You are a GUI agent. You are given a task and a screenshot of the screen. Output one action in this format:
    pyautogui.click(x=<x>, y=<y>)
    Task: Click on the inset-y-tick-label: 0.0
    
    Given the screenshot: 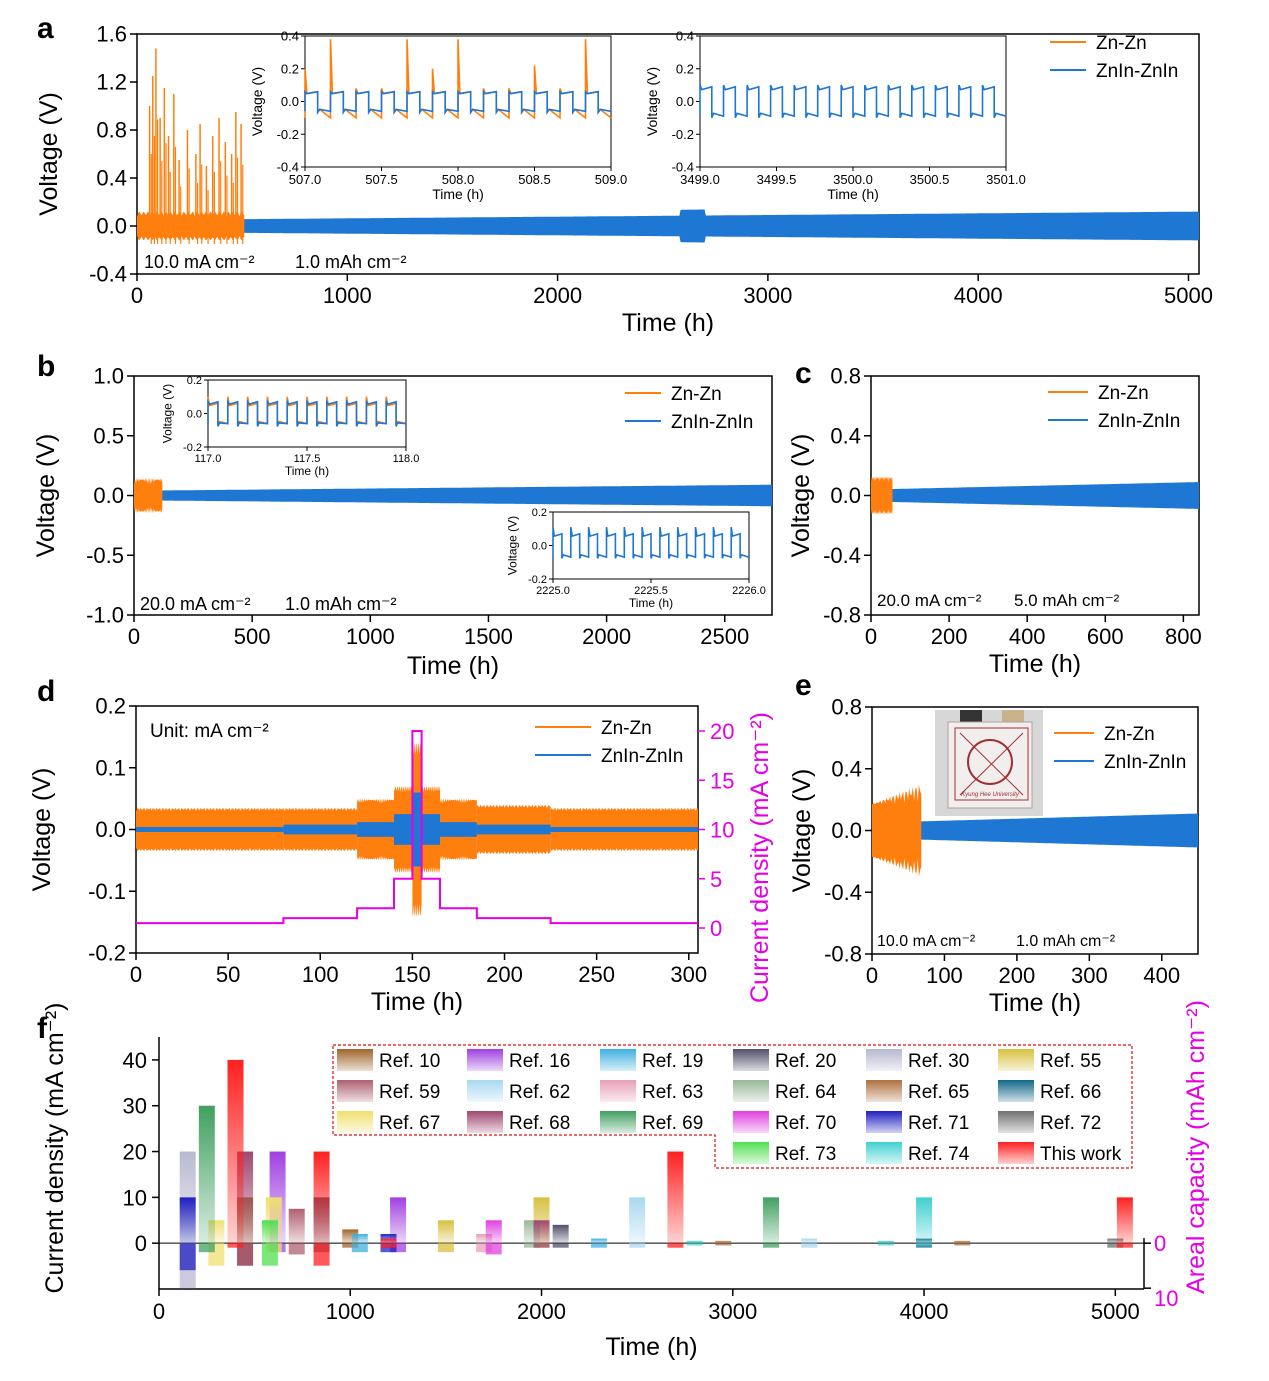 What is the action you would take?
    pyautogui.click(x=290, y=101)
    